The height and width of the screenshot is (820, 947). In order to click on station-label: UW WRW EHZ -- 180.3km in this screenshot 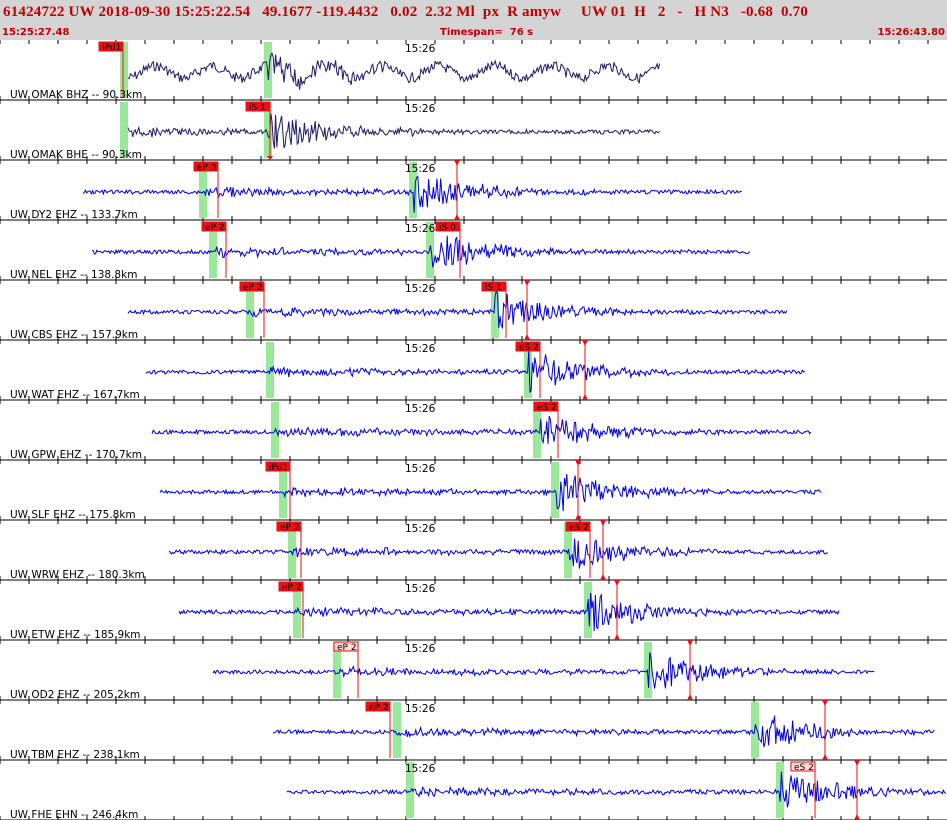, I will do `click(77, 575)`.